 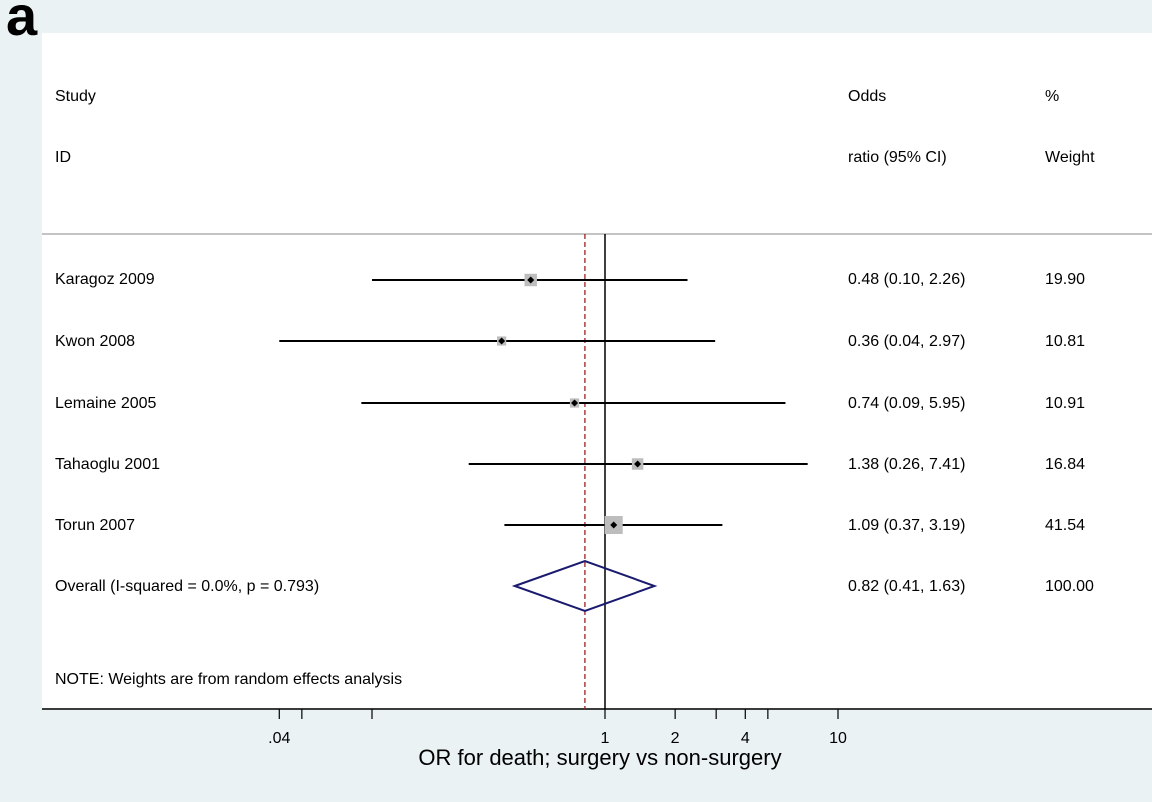 What do you see at coordinates (1052, 96) in the screenshot?
I see `header-percent: %` at bounding box center [1052, 96].